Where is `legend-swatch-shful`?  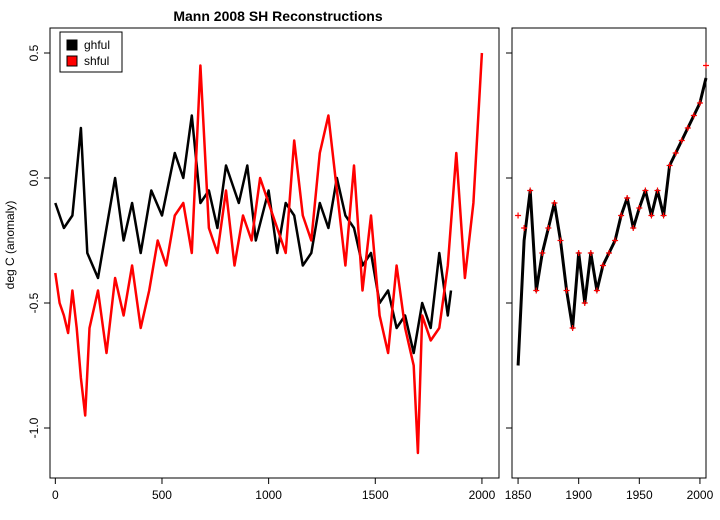 legend-swatch-shful is located at coordinates (72, 61).